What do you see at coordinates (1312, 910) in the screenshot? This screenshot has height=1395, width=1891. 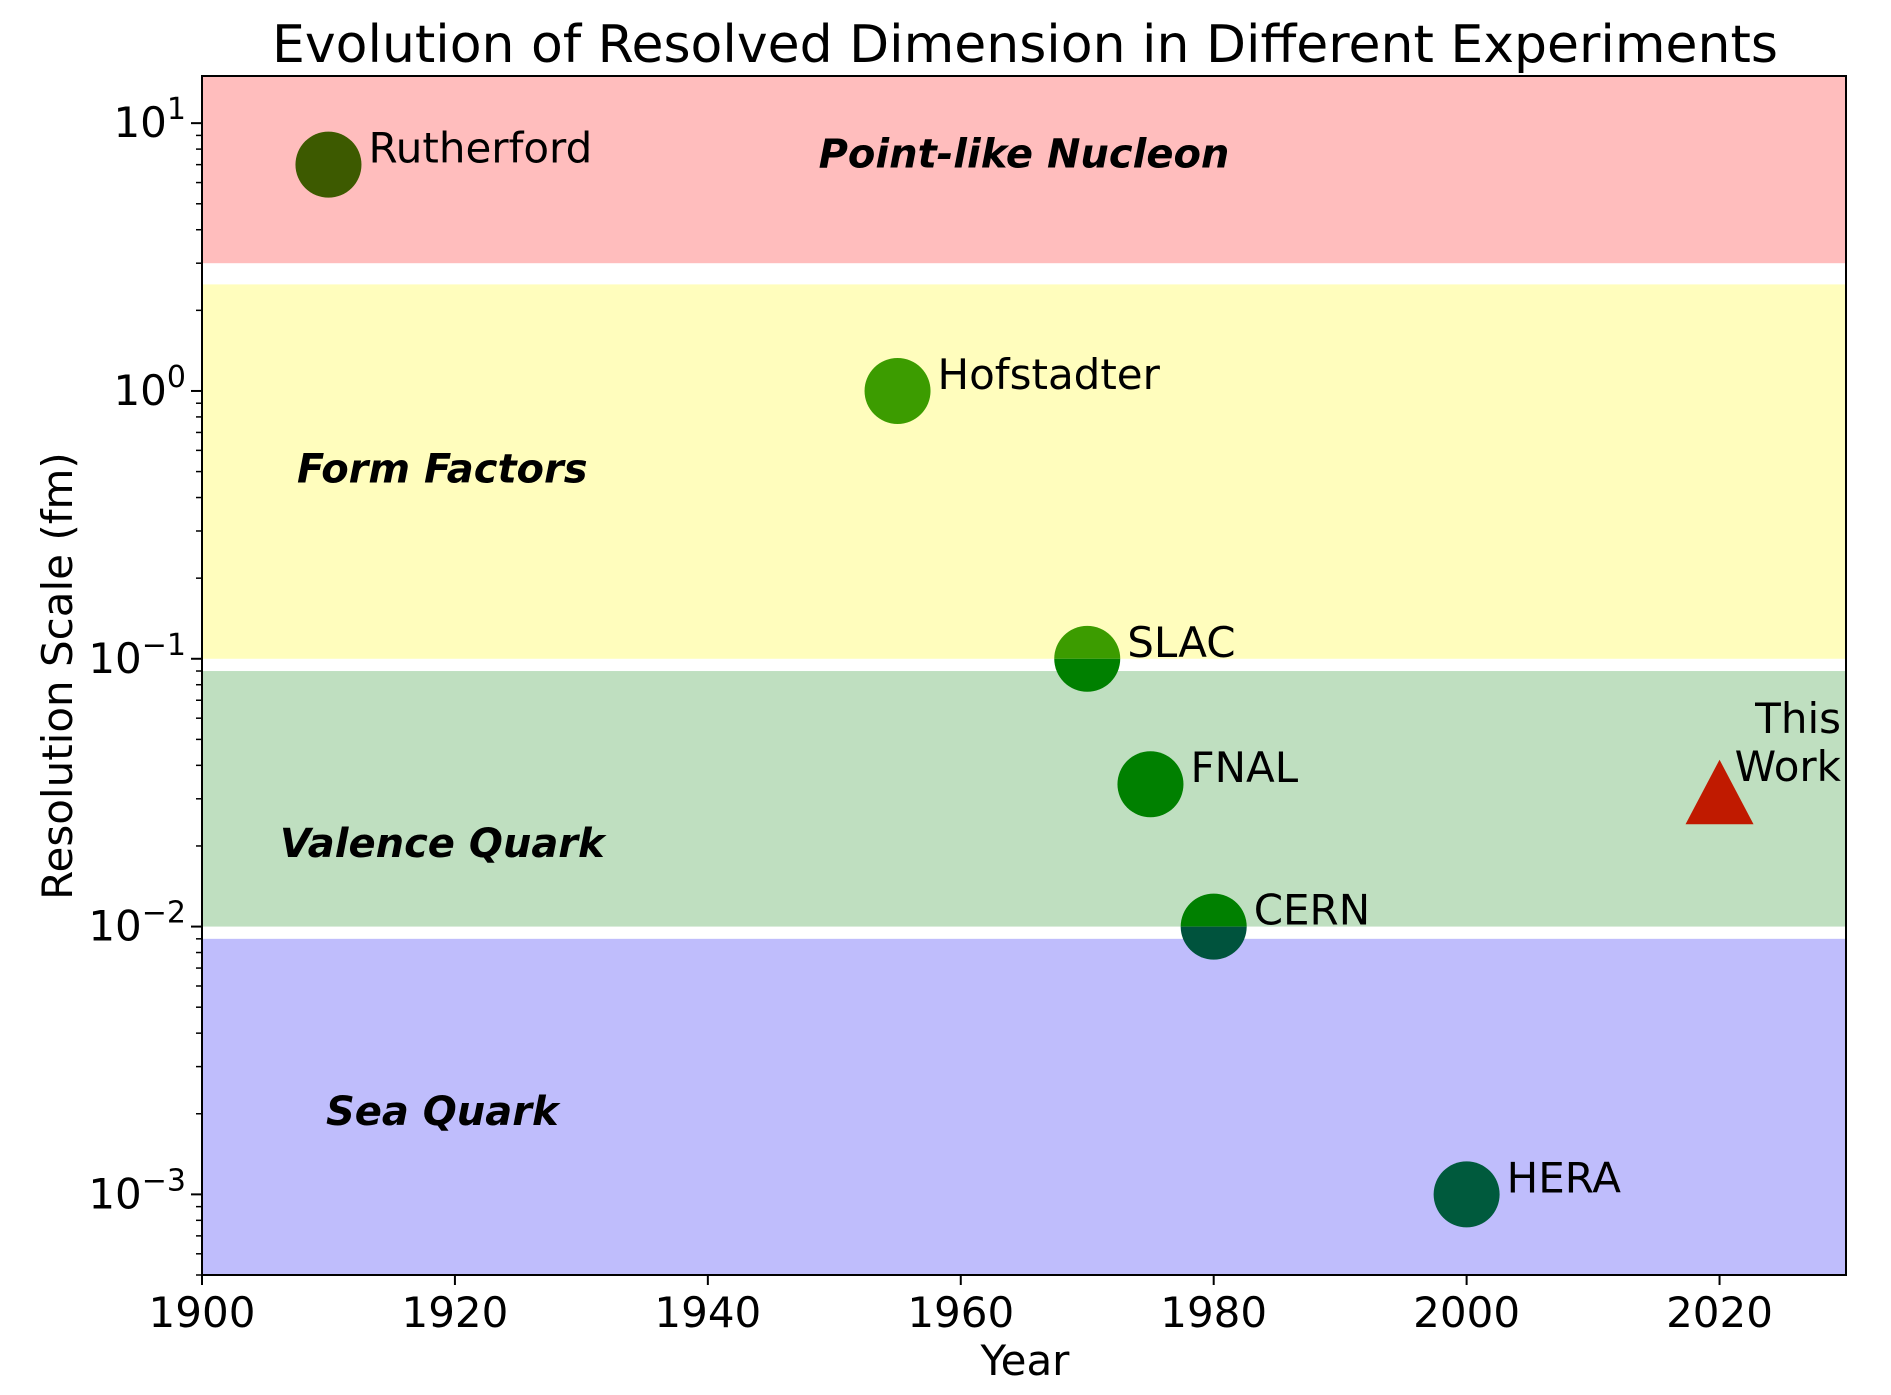 I see `point-label-cern: CERN` at bounding box center [1312, 910].